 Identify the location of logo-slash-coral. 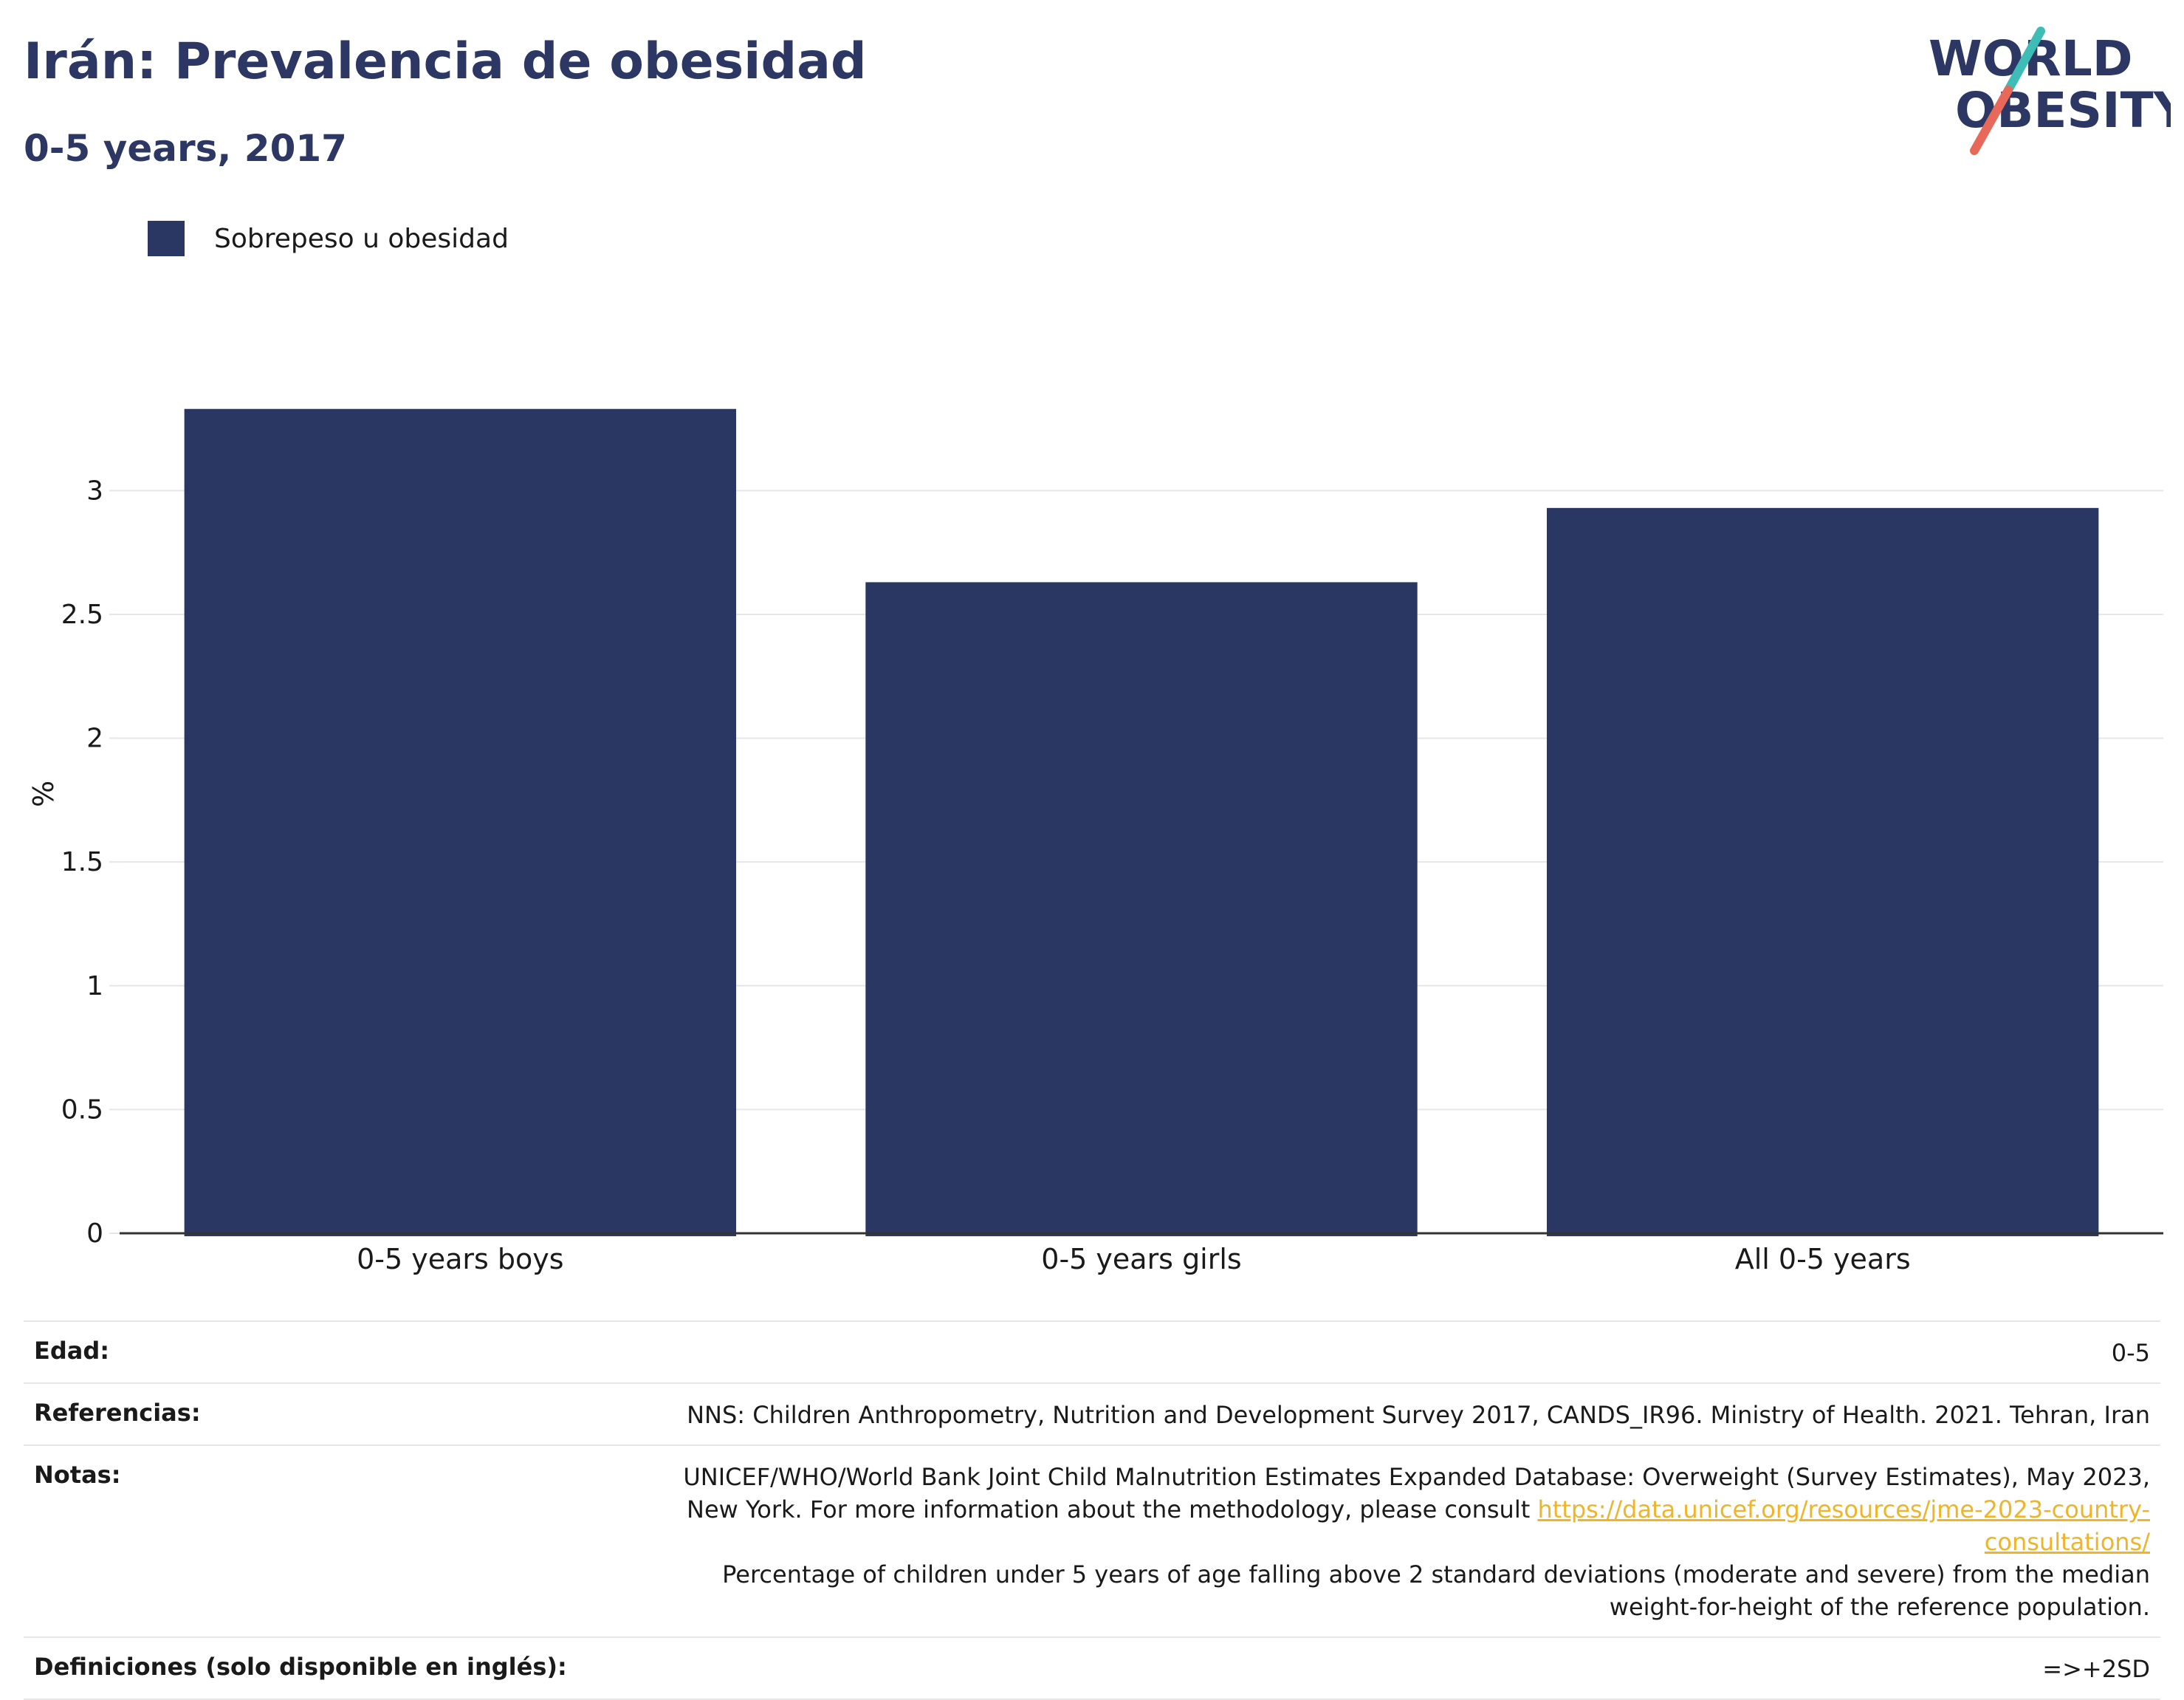
(1992, 120).